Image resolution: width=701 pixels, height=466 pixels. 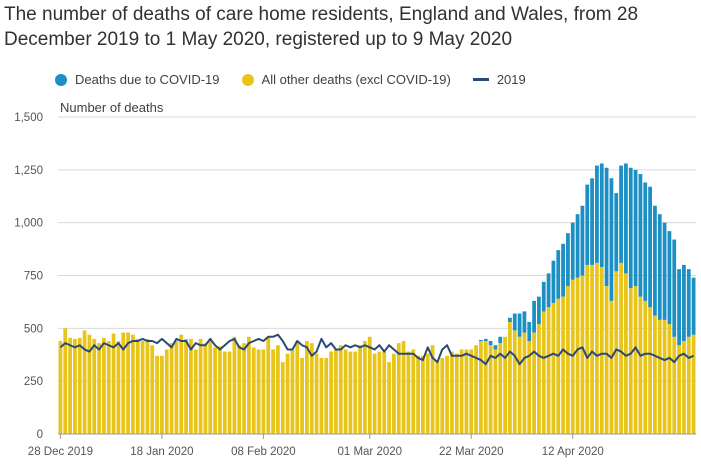 I want to click on series-line-2019, so click(x=376, y=349).